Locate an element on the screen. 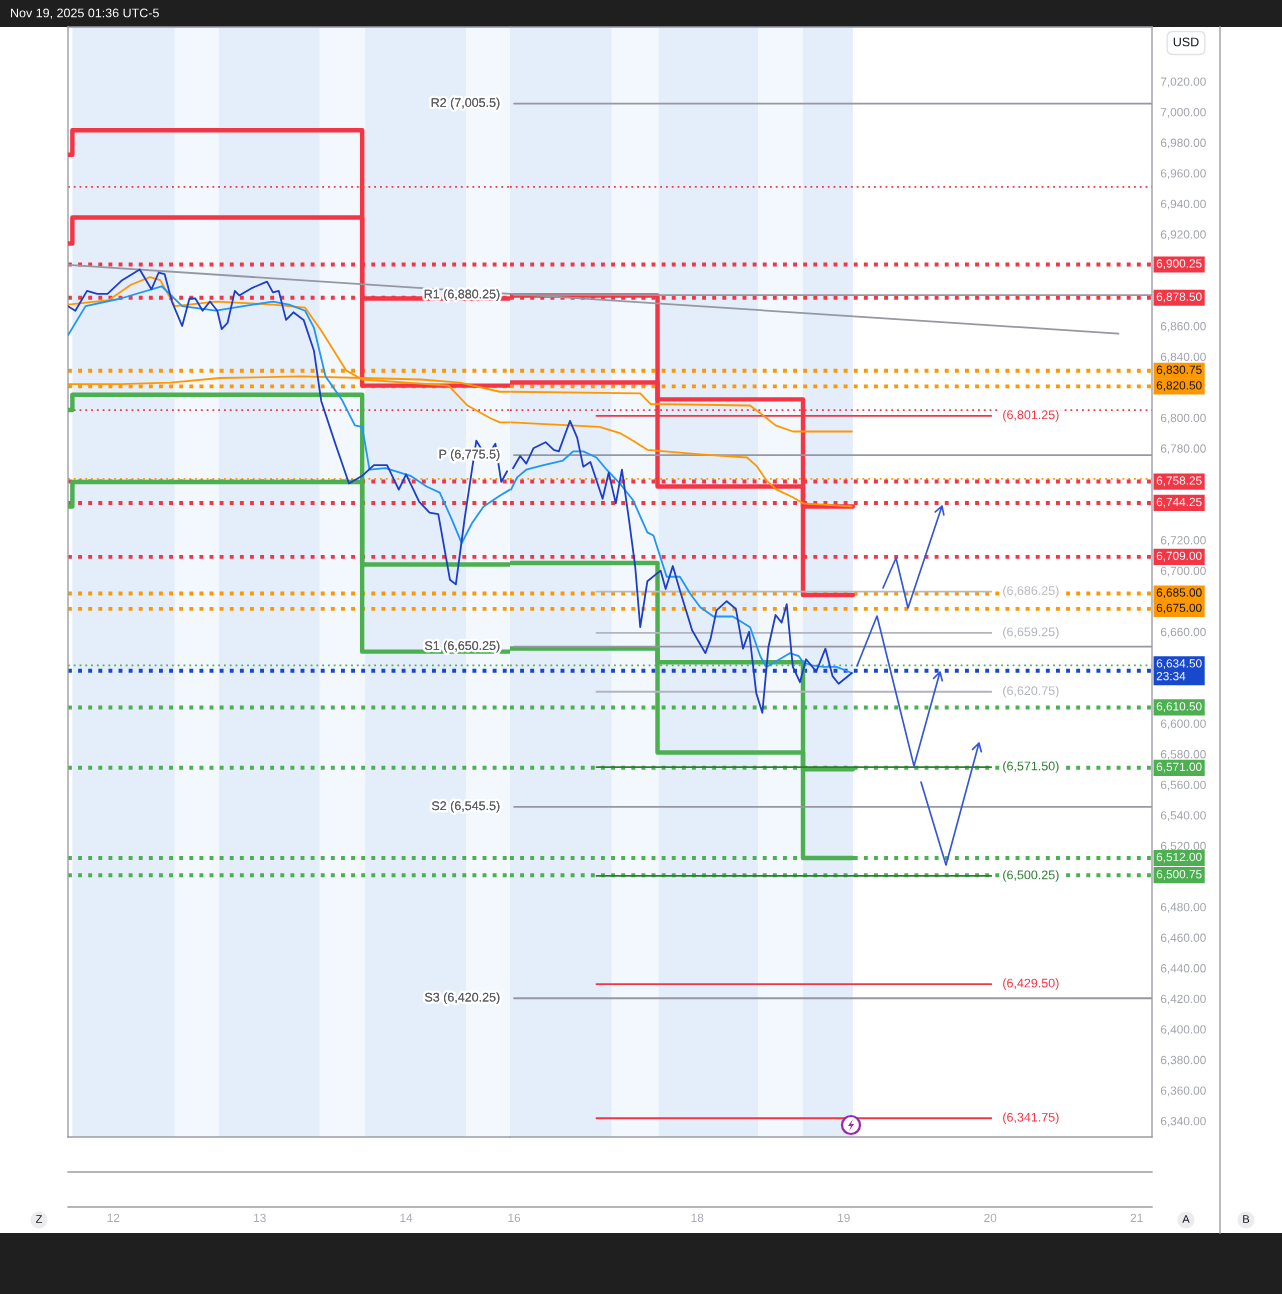 The height and width of the screenshot is (1294, 1282). ref-line-label: 6,571.00 is located at coordinates (1179, 767).